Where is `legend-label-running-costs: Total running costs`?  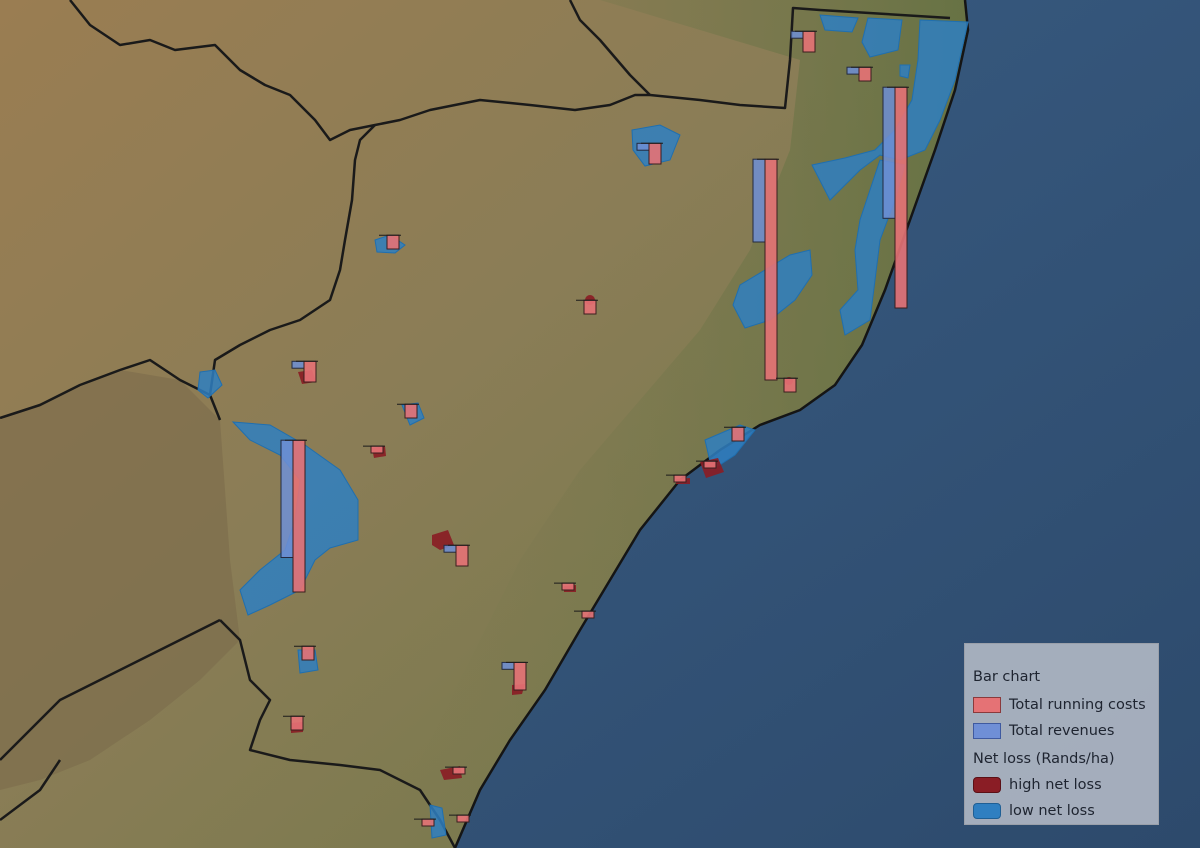 legend-label-running-costs: Total running costs is located at coordinates (1077, 705).